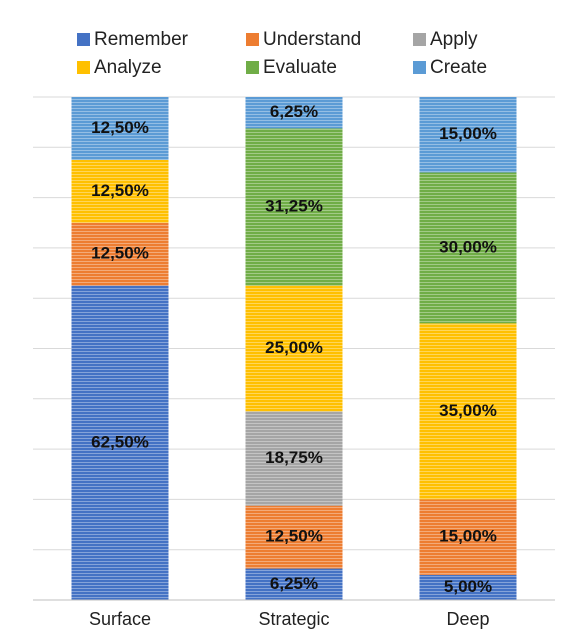 This screenshot has width=567, height=633. Describe the element at coordinates (312, 39) in the screenshot. I see `legend-label: Understand` at that location.